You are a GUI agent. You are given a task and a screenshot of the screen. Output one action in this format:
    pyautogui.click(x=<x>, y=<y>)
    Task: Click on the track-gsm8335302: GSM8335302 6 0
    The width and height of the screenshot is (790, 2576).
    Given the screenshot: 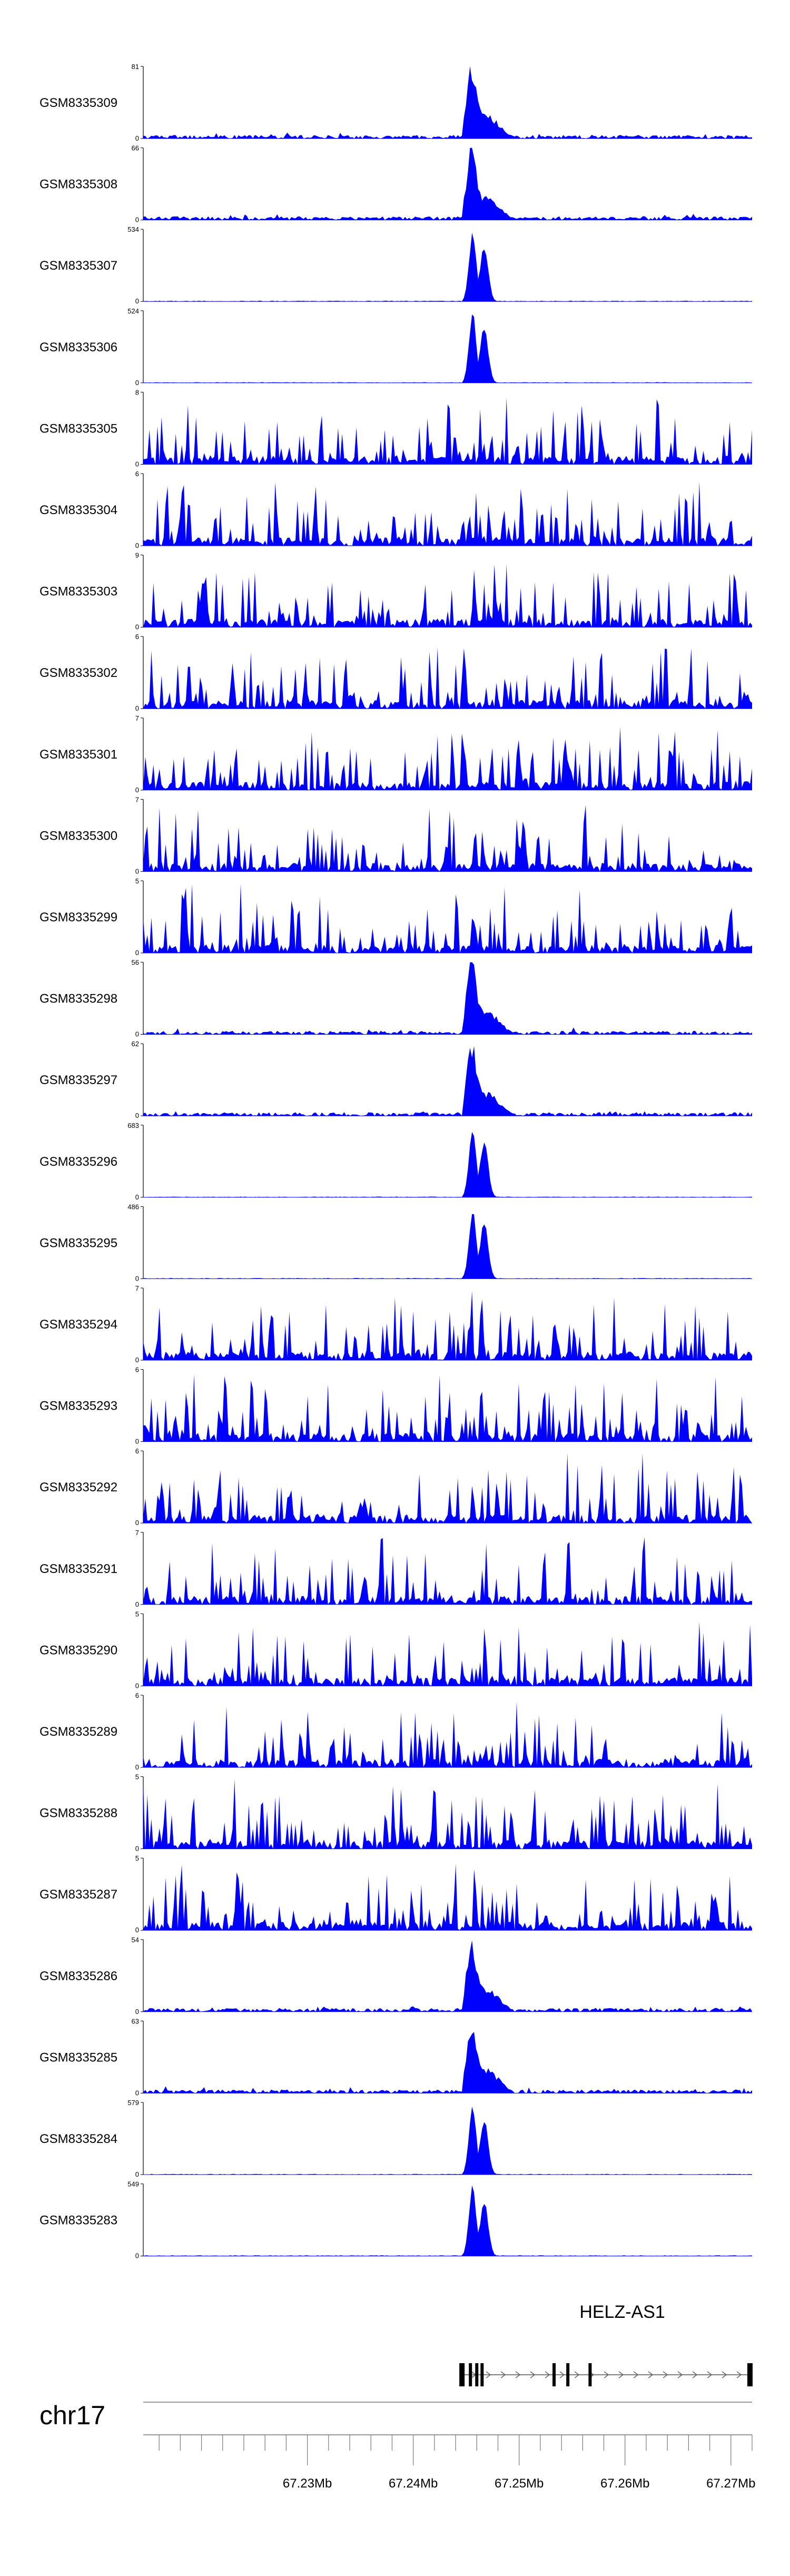 What is the action you would take?
    pyautogui.click(x=395, y=672)
    